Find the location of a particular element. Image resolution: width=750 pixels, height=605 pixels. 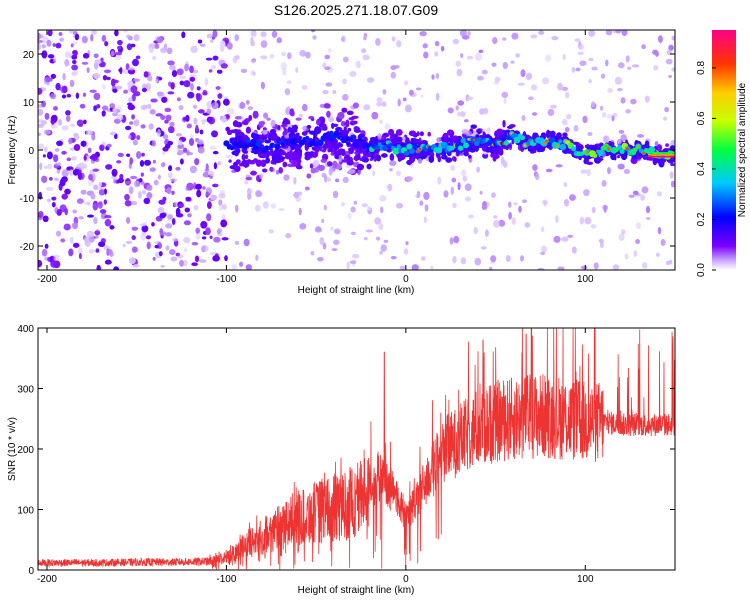

y-tick-label: 0 is located at coordinates (31, 571).